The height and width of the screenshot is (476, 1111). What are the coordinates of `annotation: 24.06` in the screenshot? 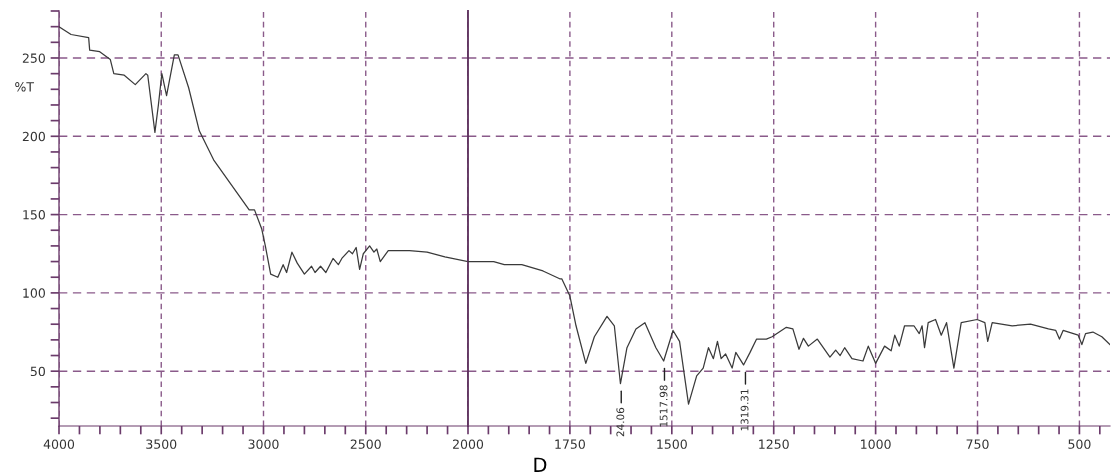 It's located at (620, 422).